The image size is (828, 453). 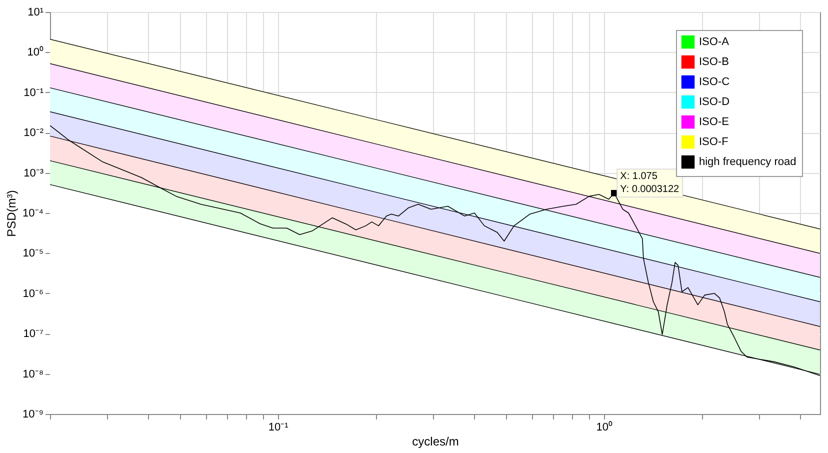 I want to click on legend-label: ISO-F, so click(x=714, y=142).